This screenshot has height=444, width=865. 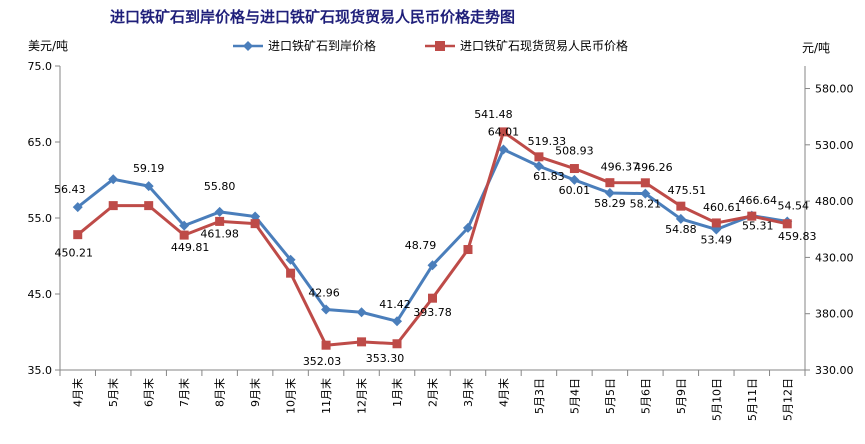 What do you see at coordinates (312, 17) in the screenshot?
I see `chart-title: 进口铁矿石到岸价格与进口铁矿石现货贸易人民币价格走势图` at bounding box center [312, 17].